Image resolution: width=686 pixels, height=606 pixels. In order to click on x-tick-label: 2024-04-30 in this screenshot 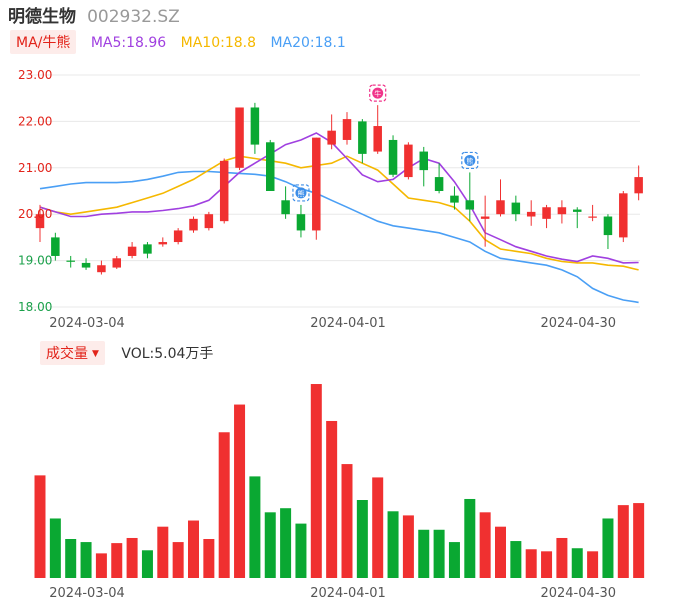, I will do `click(578, 593)`.